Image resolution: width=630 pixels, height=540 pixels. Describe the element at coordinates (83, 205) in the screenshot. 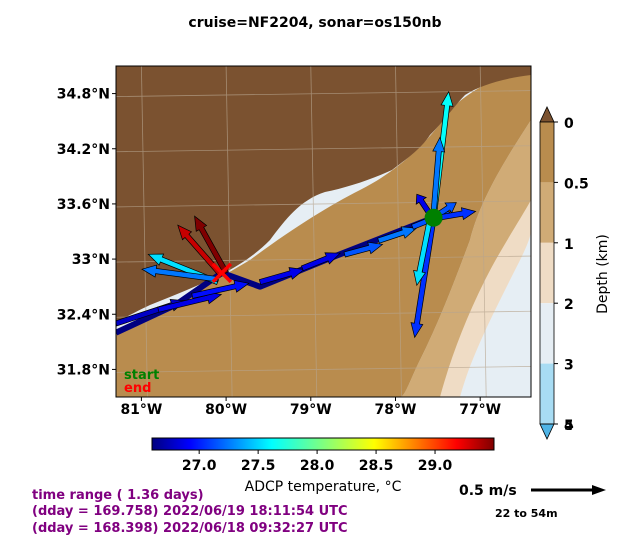

I see `y-tick-label: 33.6°N` at that location.